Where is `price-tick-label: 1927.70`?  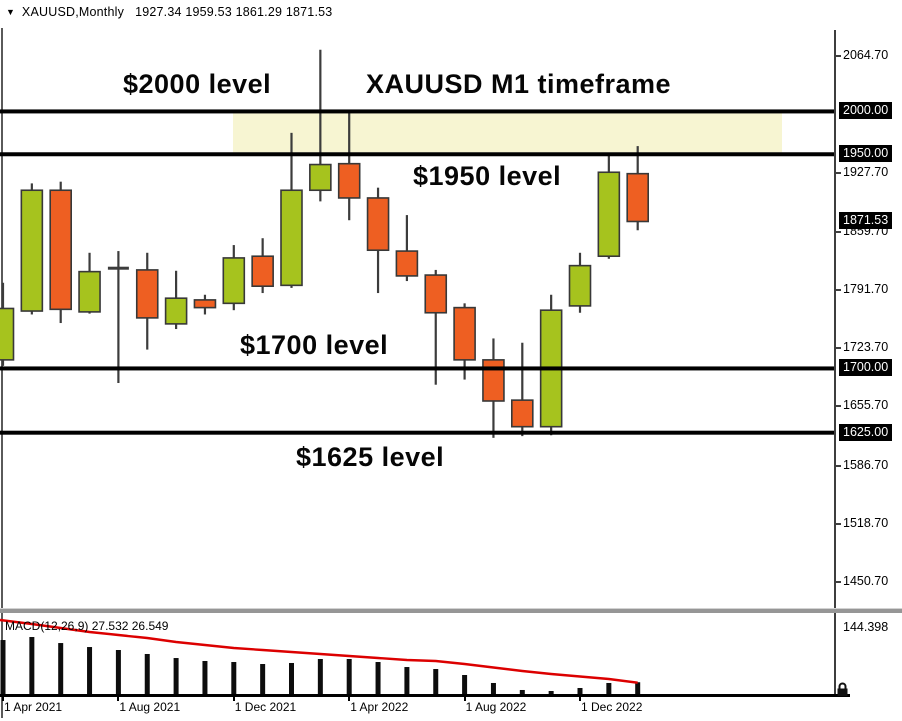
price-tick-label: 1927.70 is located at coordinates (866, 172).